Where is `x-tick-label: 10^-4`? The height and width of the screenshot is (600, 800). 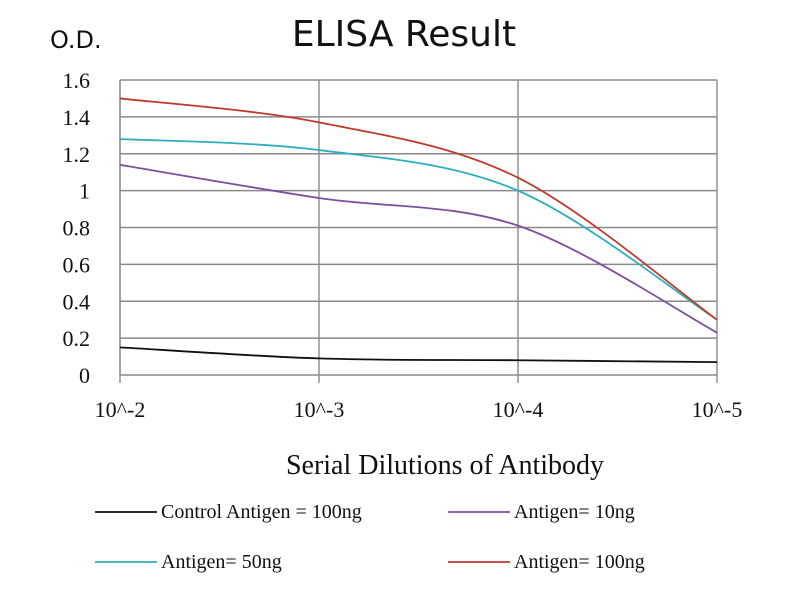
x-tick-label: 10^-4 is located at coordinates (518, 409).